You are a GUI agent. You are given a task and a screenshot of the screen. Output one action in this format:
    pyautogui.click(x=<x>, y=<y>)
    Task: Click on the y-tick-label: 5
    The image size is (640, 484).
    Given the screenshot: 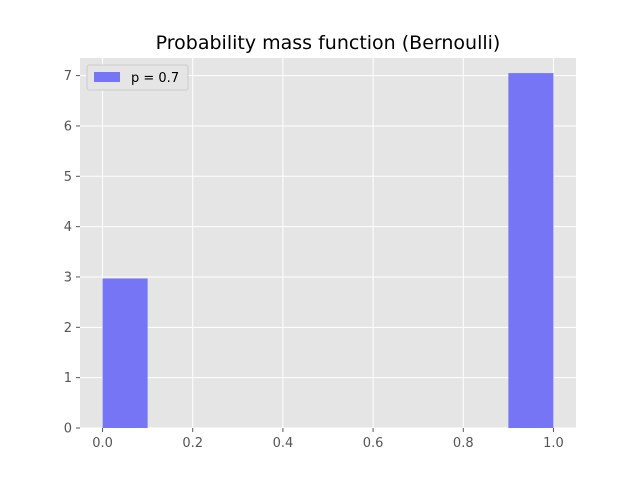 What is the action you would take?
    pyautogui.click(x=68, y=177)
    